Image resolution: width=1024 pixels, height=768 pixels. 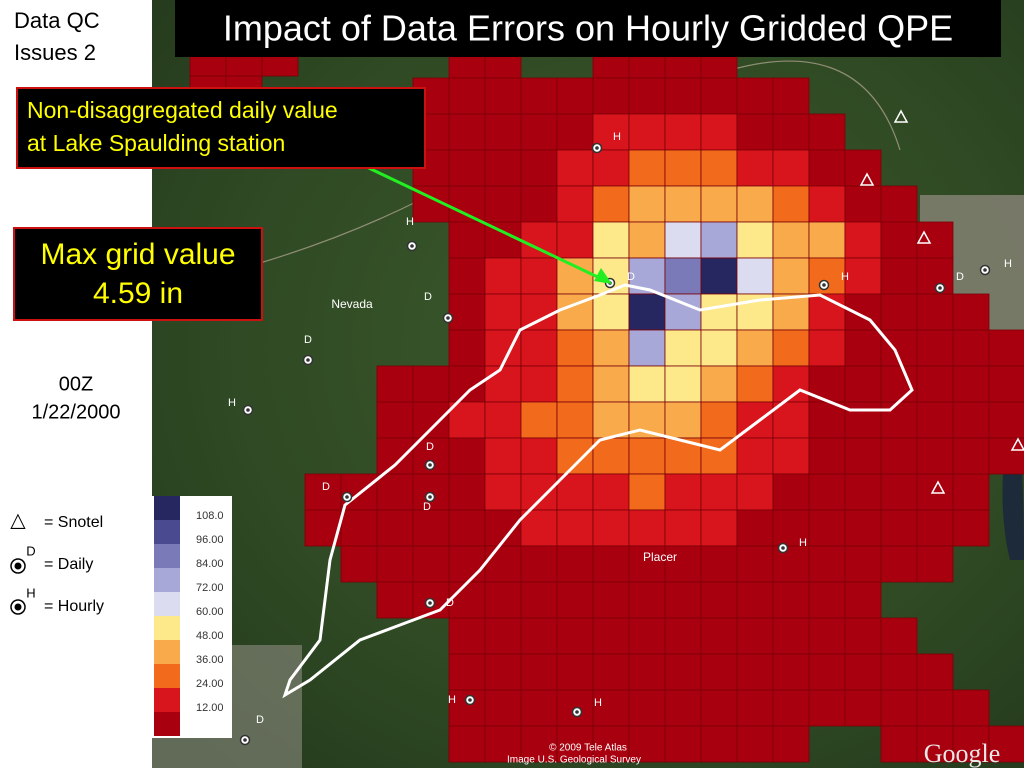 I want to click on arrow, so click(x=478, y=220).